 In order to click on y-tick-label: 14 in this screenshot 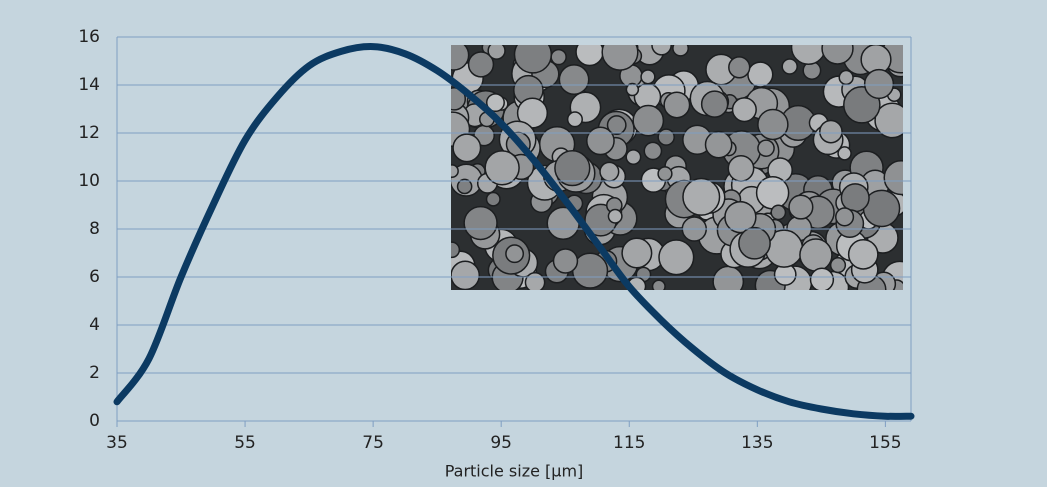, I will do `click(89, 85)`.